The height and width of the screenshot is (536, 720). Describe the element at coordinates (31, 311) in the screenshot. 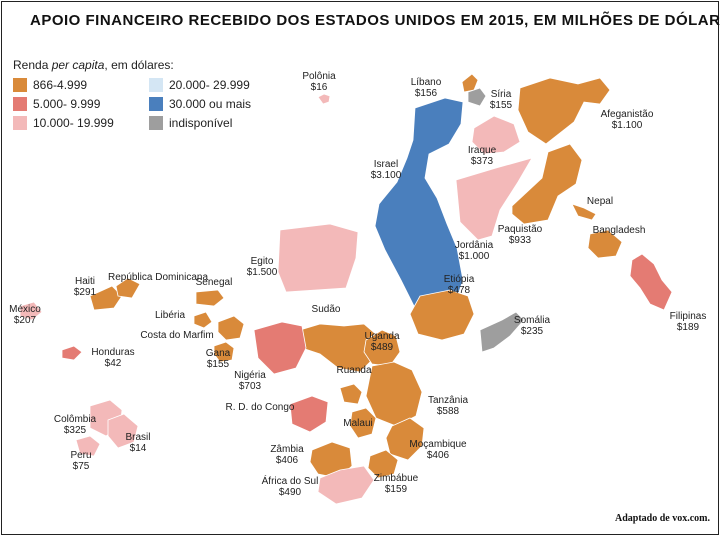

I see `country-mexico` at that location.